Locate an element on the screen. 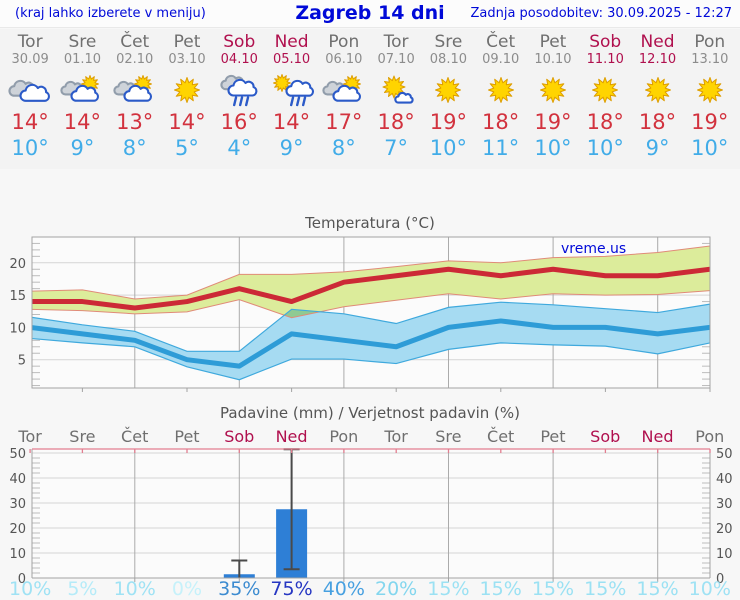  sun-small-cloud-icon is located at coordinates (398, 90).